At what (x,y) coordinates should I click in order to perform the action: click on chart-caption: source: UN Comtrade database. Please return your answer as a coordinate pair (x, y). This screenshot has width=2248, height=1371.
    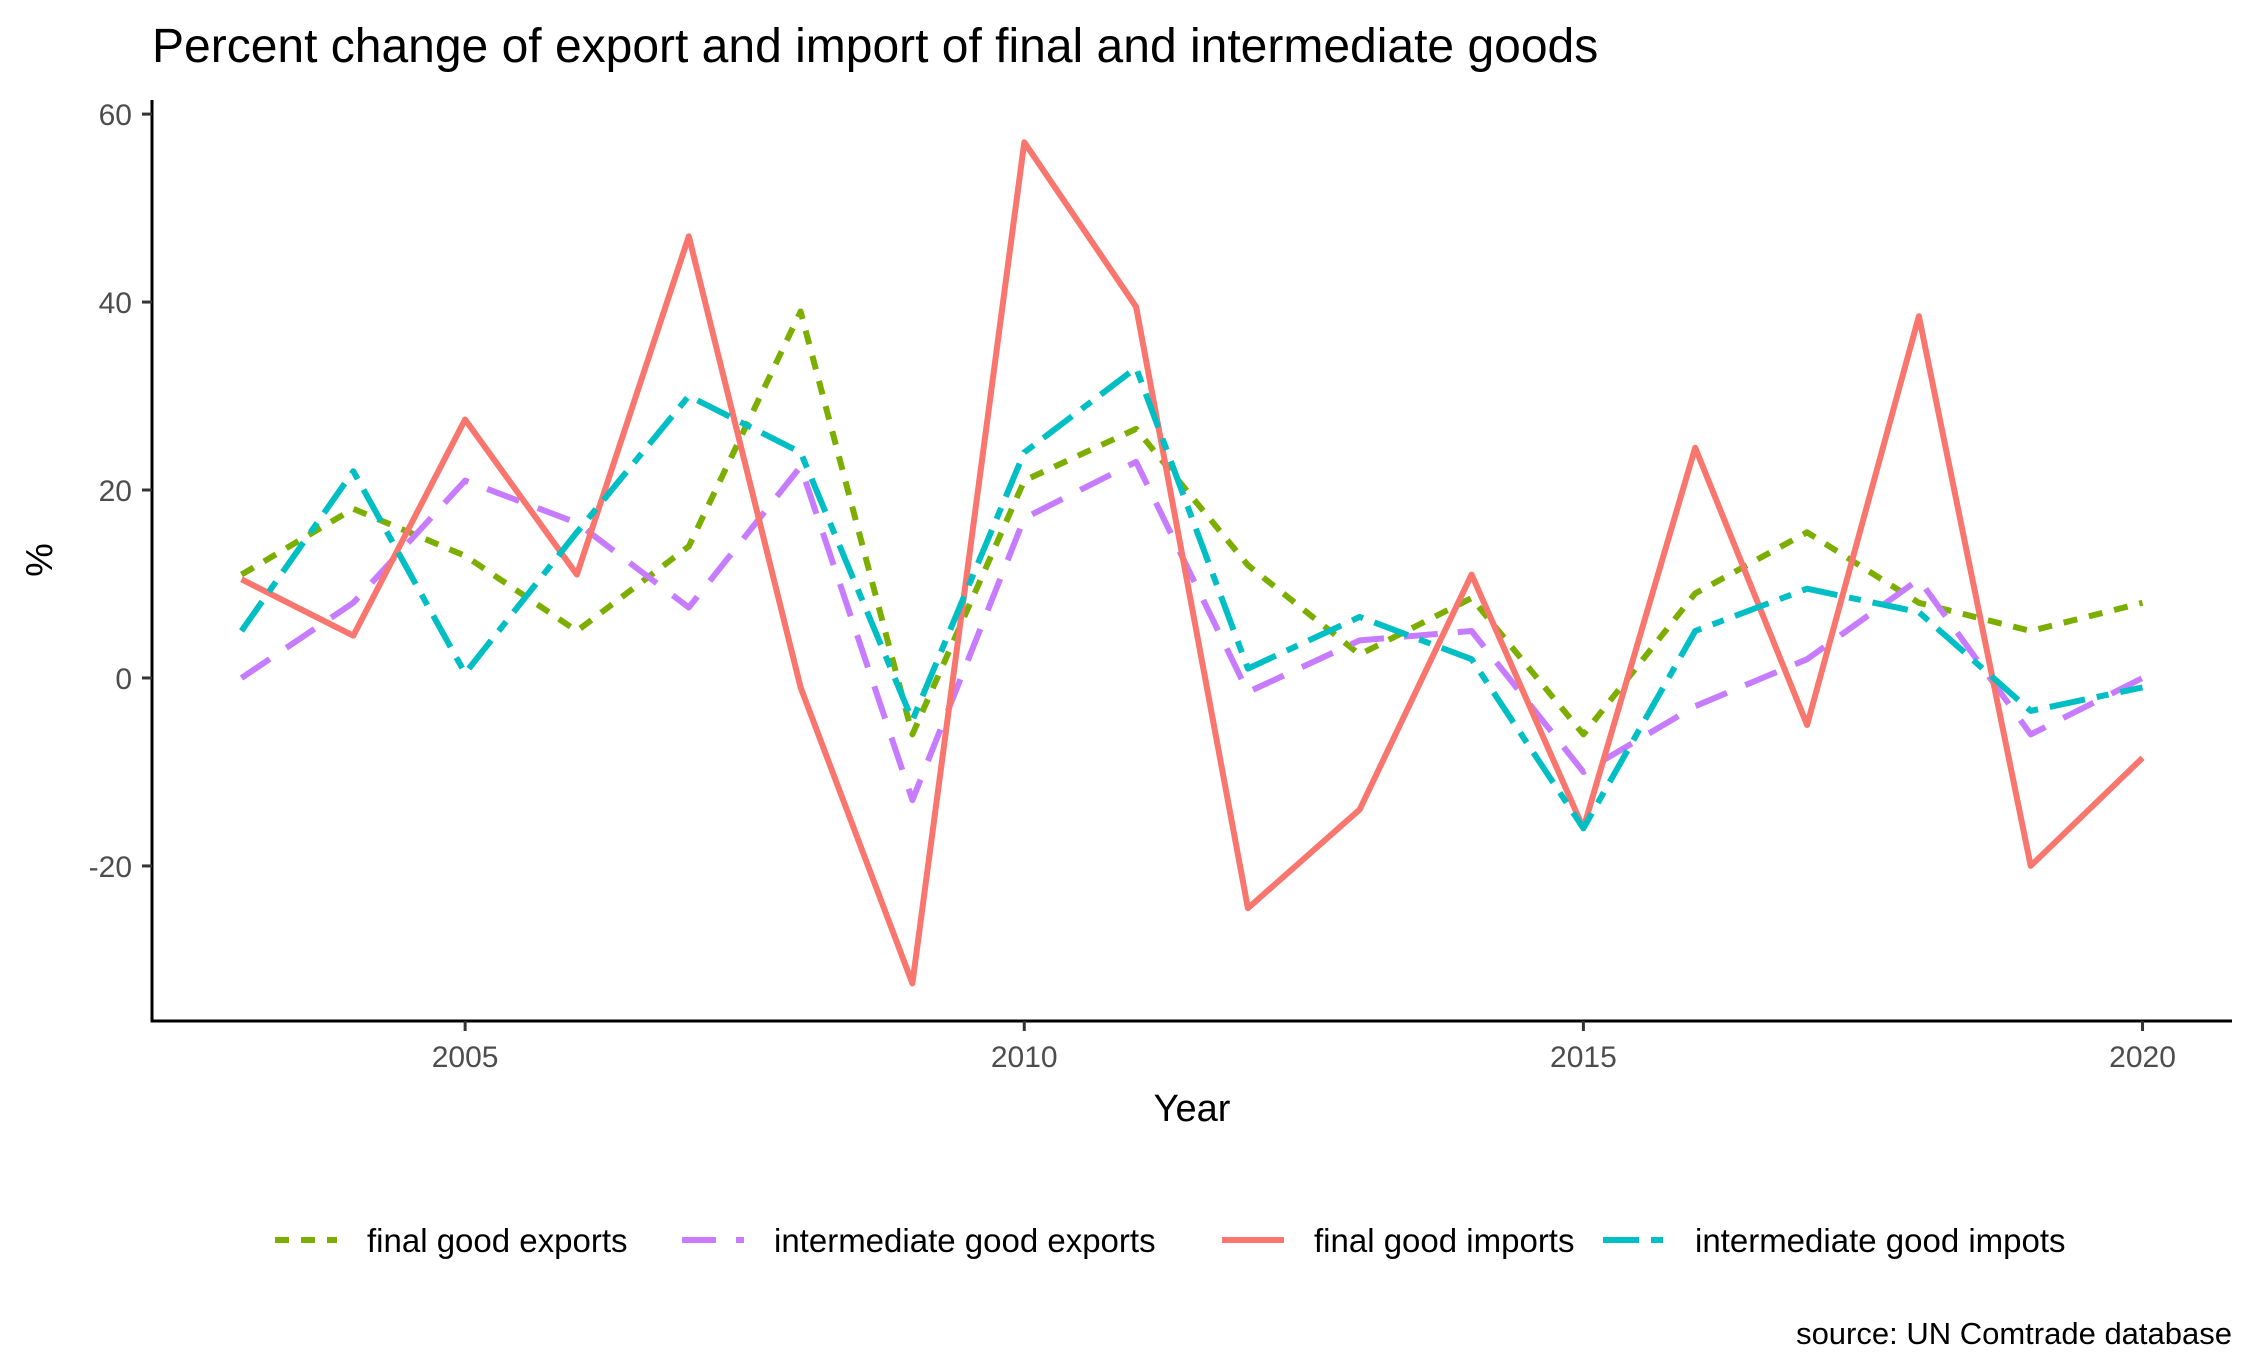
    Looking at the image, I should click on (2014, 1333).